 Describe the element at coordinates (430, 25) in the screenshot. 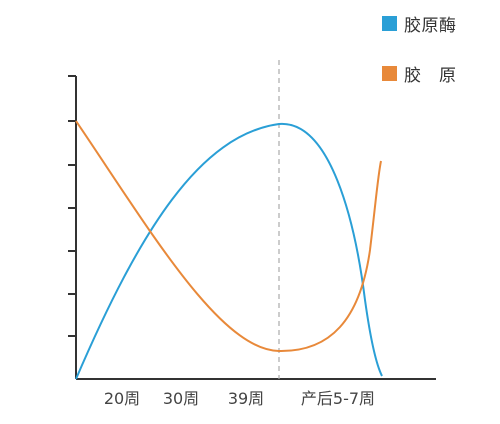

I see `legend-label-collagenase: 胶原酶` at that location.